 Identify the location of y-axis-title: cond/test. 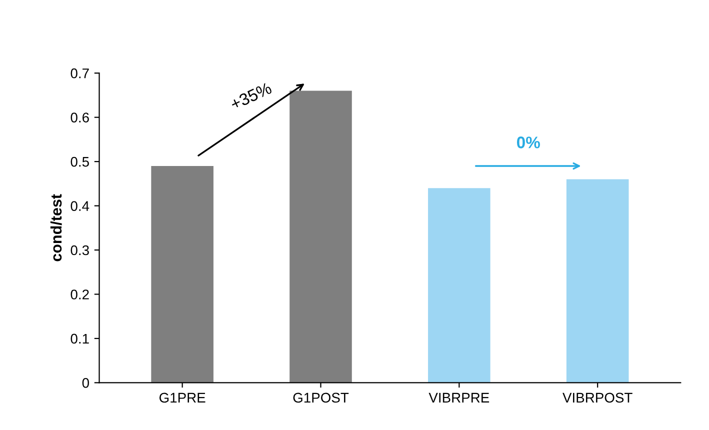
(56, 228).